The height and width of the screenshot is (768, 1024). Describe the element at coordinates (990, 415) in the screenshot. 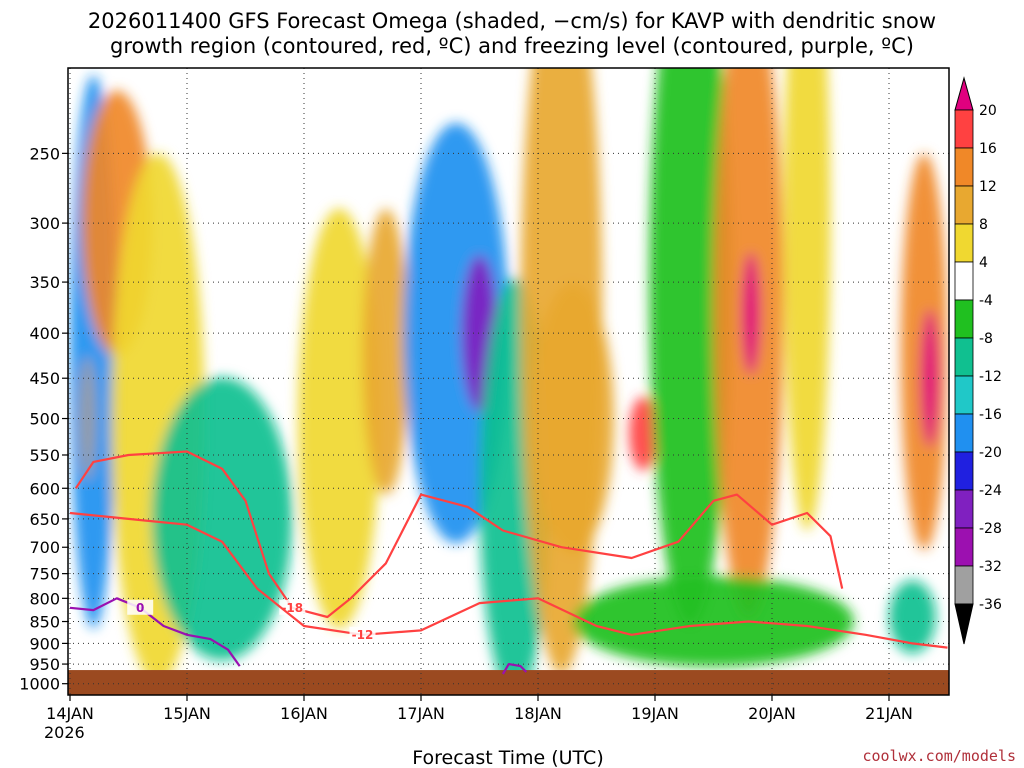

I see `colorbar-tick-8: -16` at that location.